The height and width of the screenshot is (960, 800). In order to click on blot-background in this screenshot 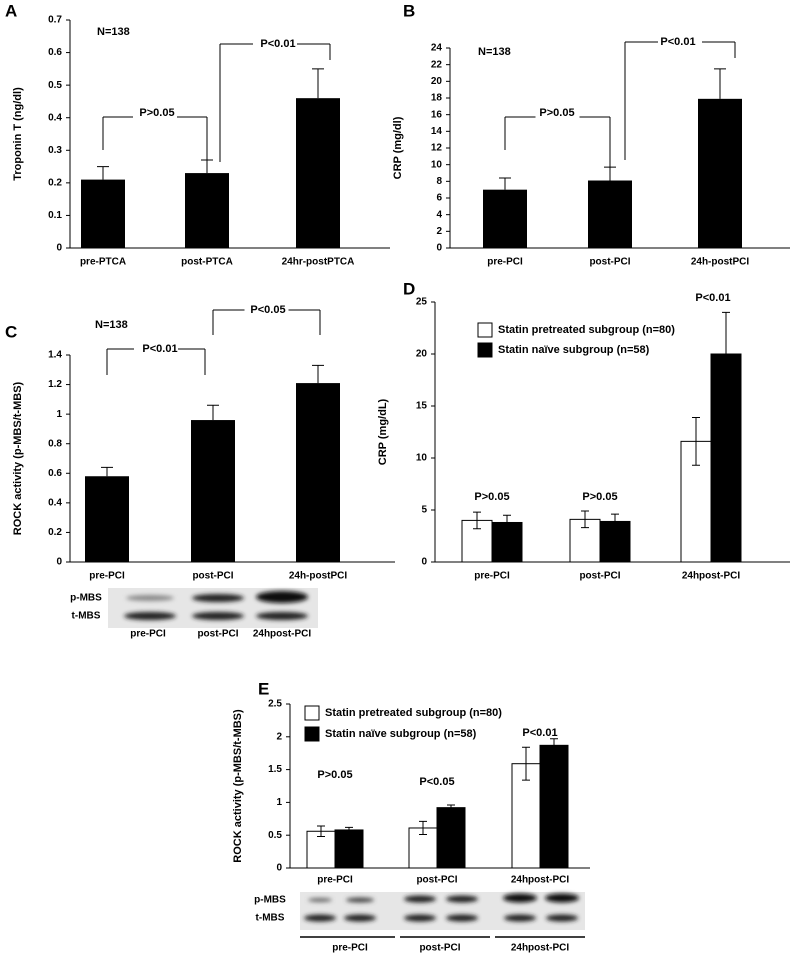, I will do `click(442, 911)`.